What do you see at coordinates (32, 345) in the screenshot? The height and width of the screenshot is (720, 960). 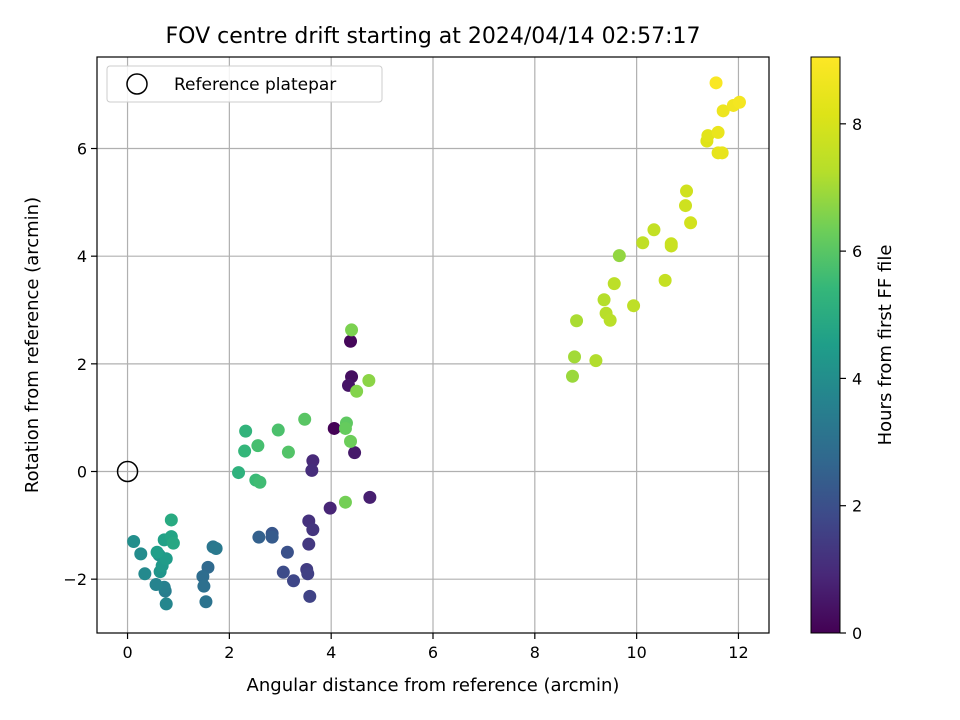 I see `y-axis-label: Rotation from reference (arcmin)` at bounding box center [32, 345].